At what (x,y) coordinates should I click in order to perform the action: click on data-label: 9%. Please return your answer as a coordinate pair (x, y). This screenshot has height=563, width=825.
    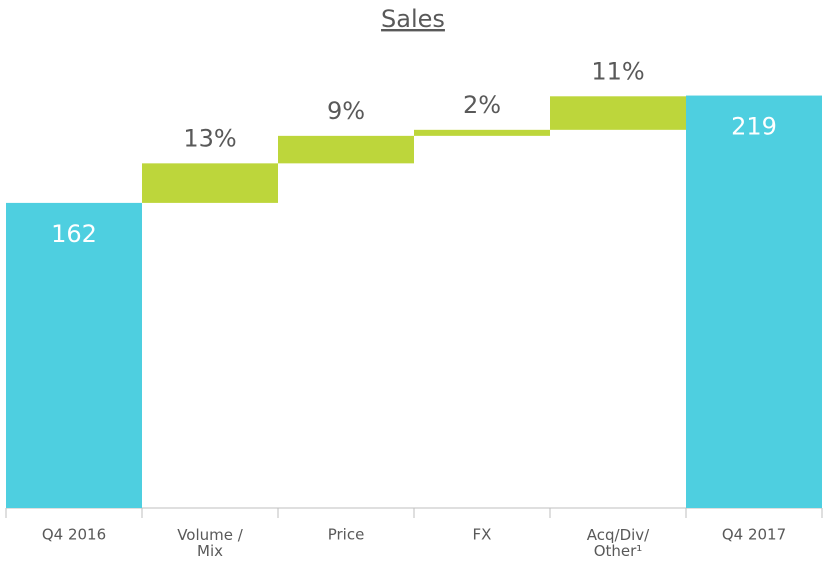
    Looking at the image, I should click on (346, 111).